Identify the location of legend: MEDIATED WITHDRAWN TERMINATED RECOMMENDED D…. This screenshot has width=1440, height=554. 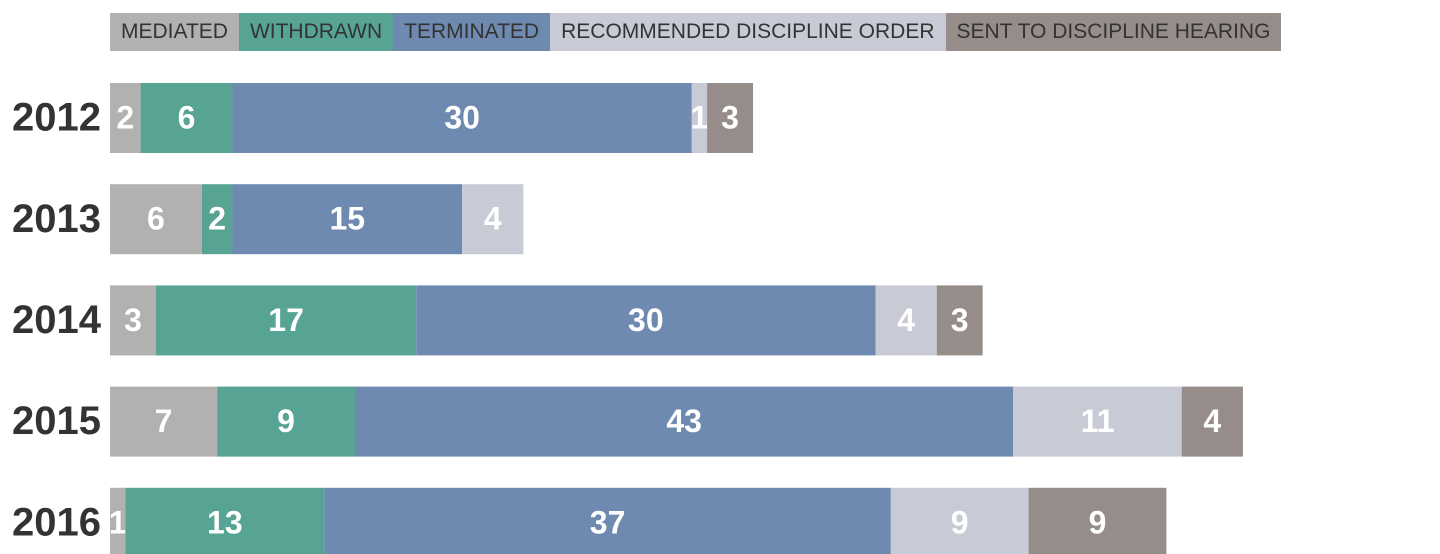
(696, 32).